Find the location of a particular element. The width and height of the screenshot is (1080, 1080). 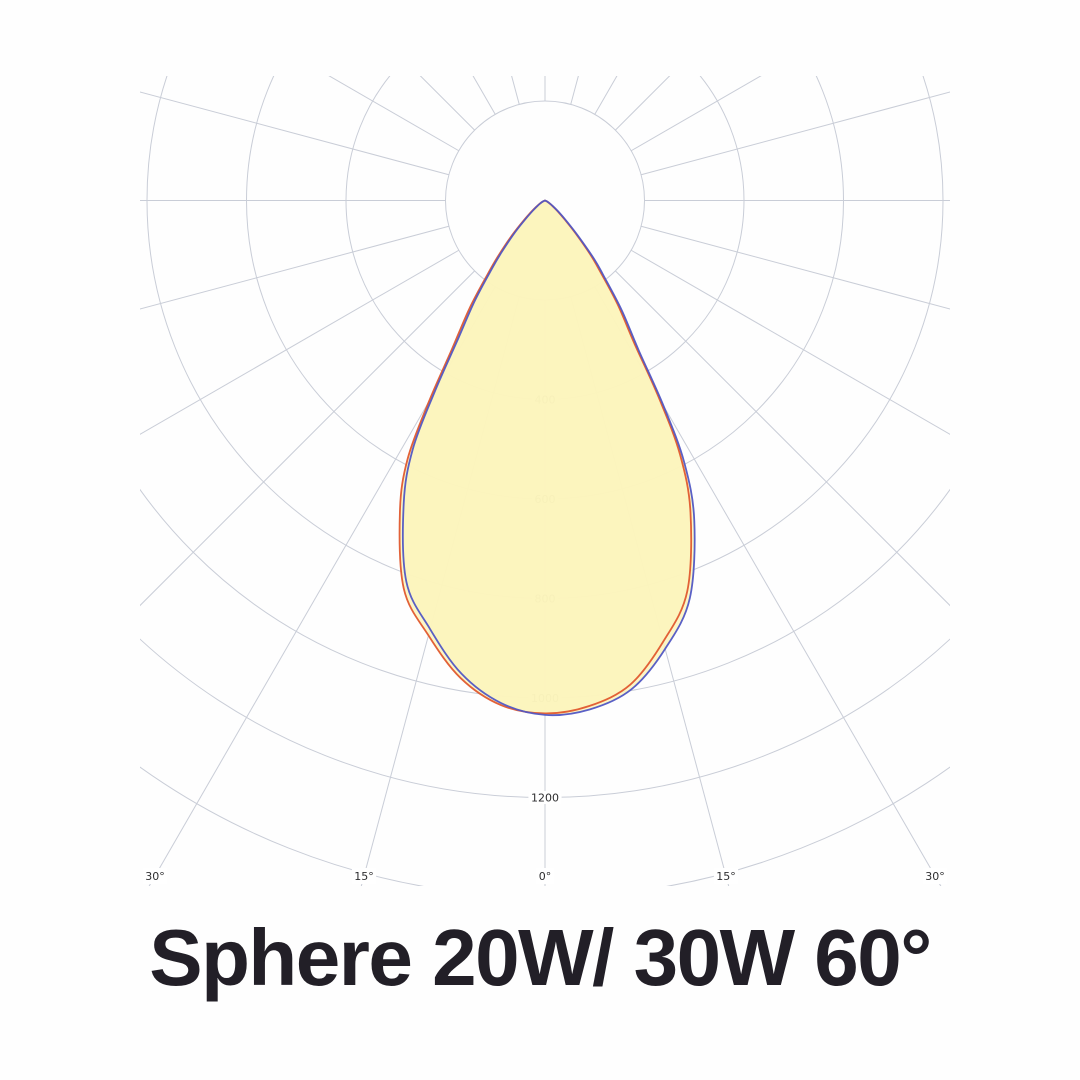

chart-title: Sphere 20W/ 30W 60° is located at coordinates (540, 957).